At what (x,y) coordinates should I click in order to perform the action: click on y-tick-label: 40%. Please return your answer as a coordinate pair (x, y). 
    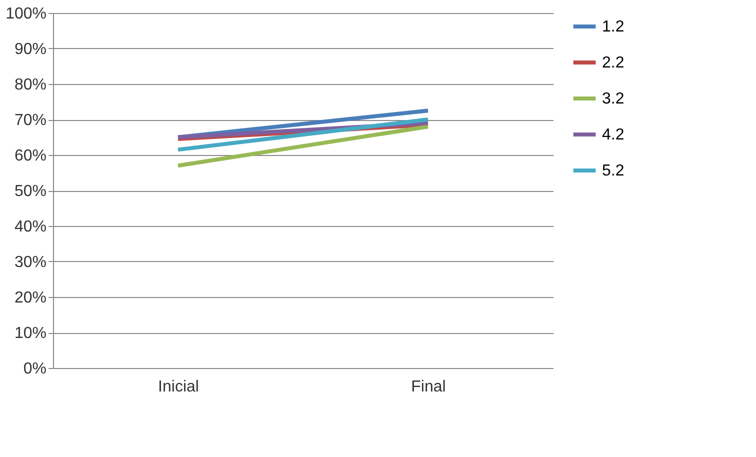
    Looking at the image, I should click on (30, 227).